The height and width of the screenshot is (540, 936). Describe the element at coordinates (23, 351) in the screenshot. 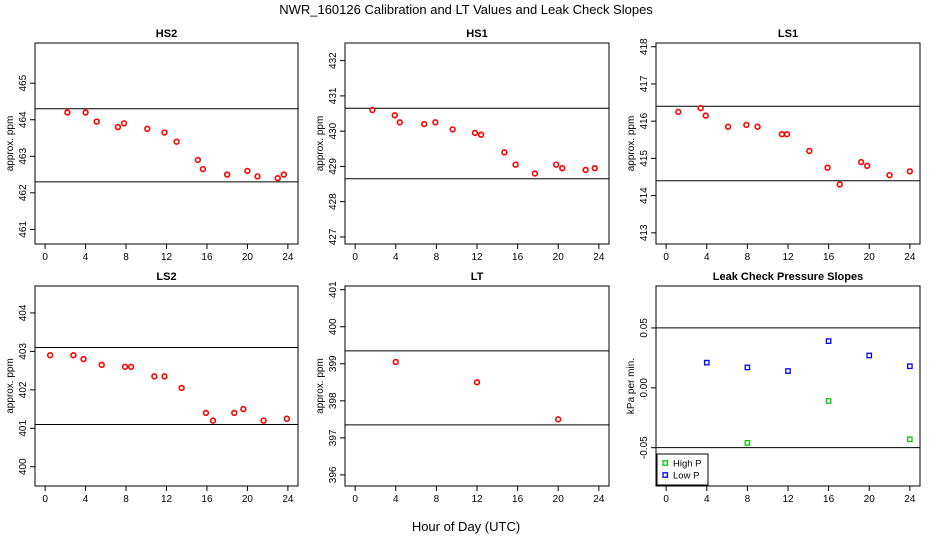

I see `y-tick-label: 403` at that location.